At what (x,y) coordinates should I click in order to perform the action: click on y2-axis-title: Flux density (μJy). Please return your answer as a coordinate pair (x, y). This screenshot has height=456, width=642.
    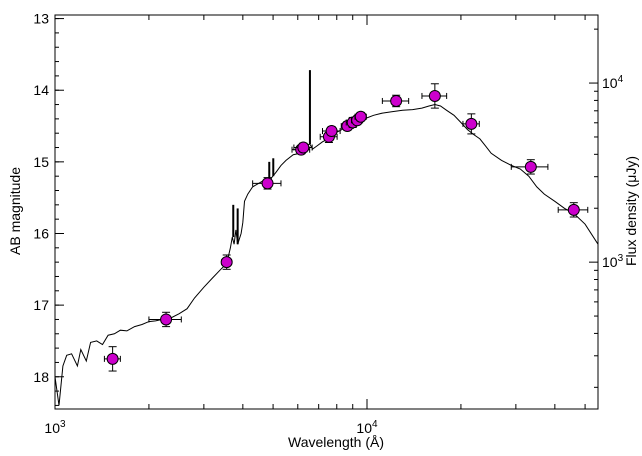
    Looking at the image, I should click on (631, 211).